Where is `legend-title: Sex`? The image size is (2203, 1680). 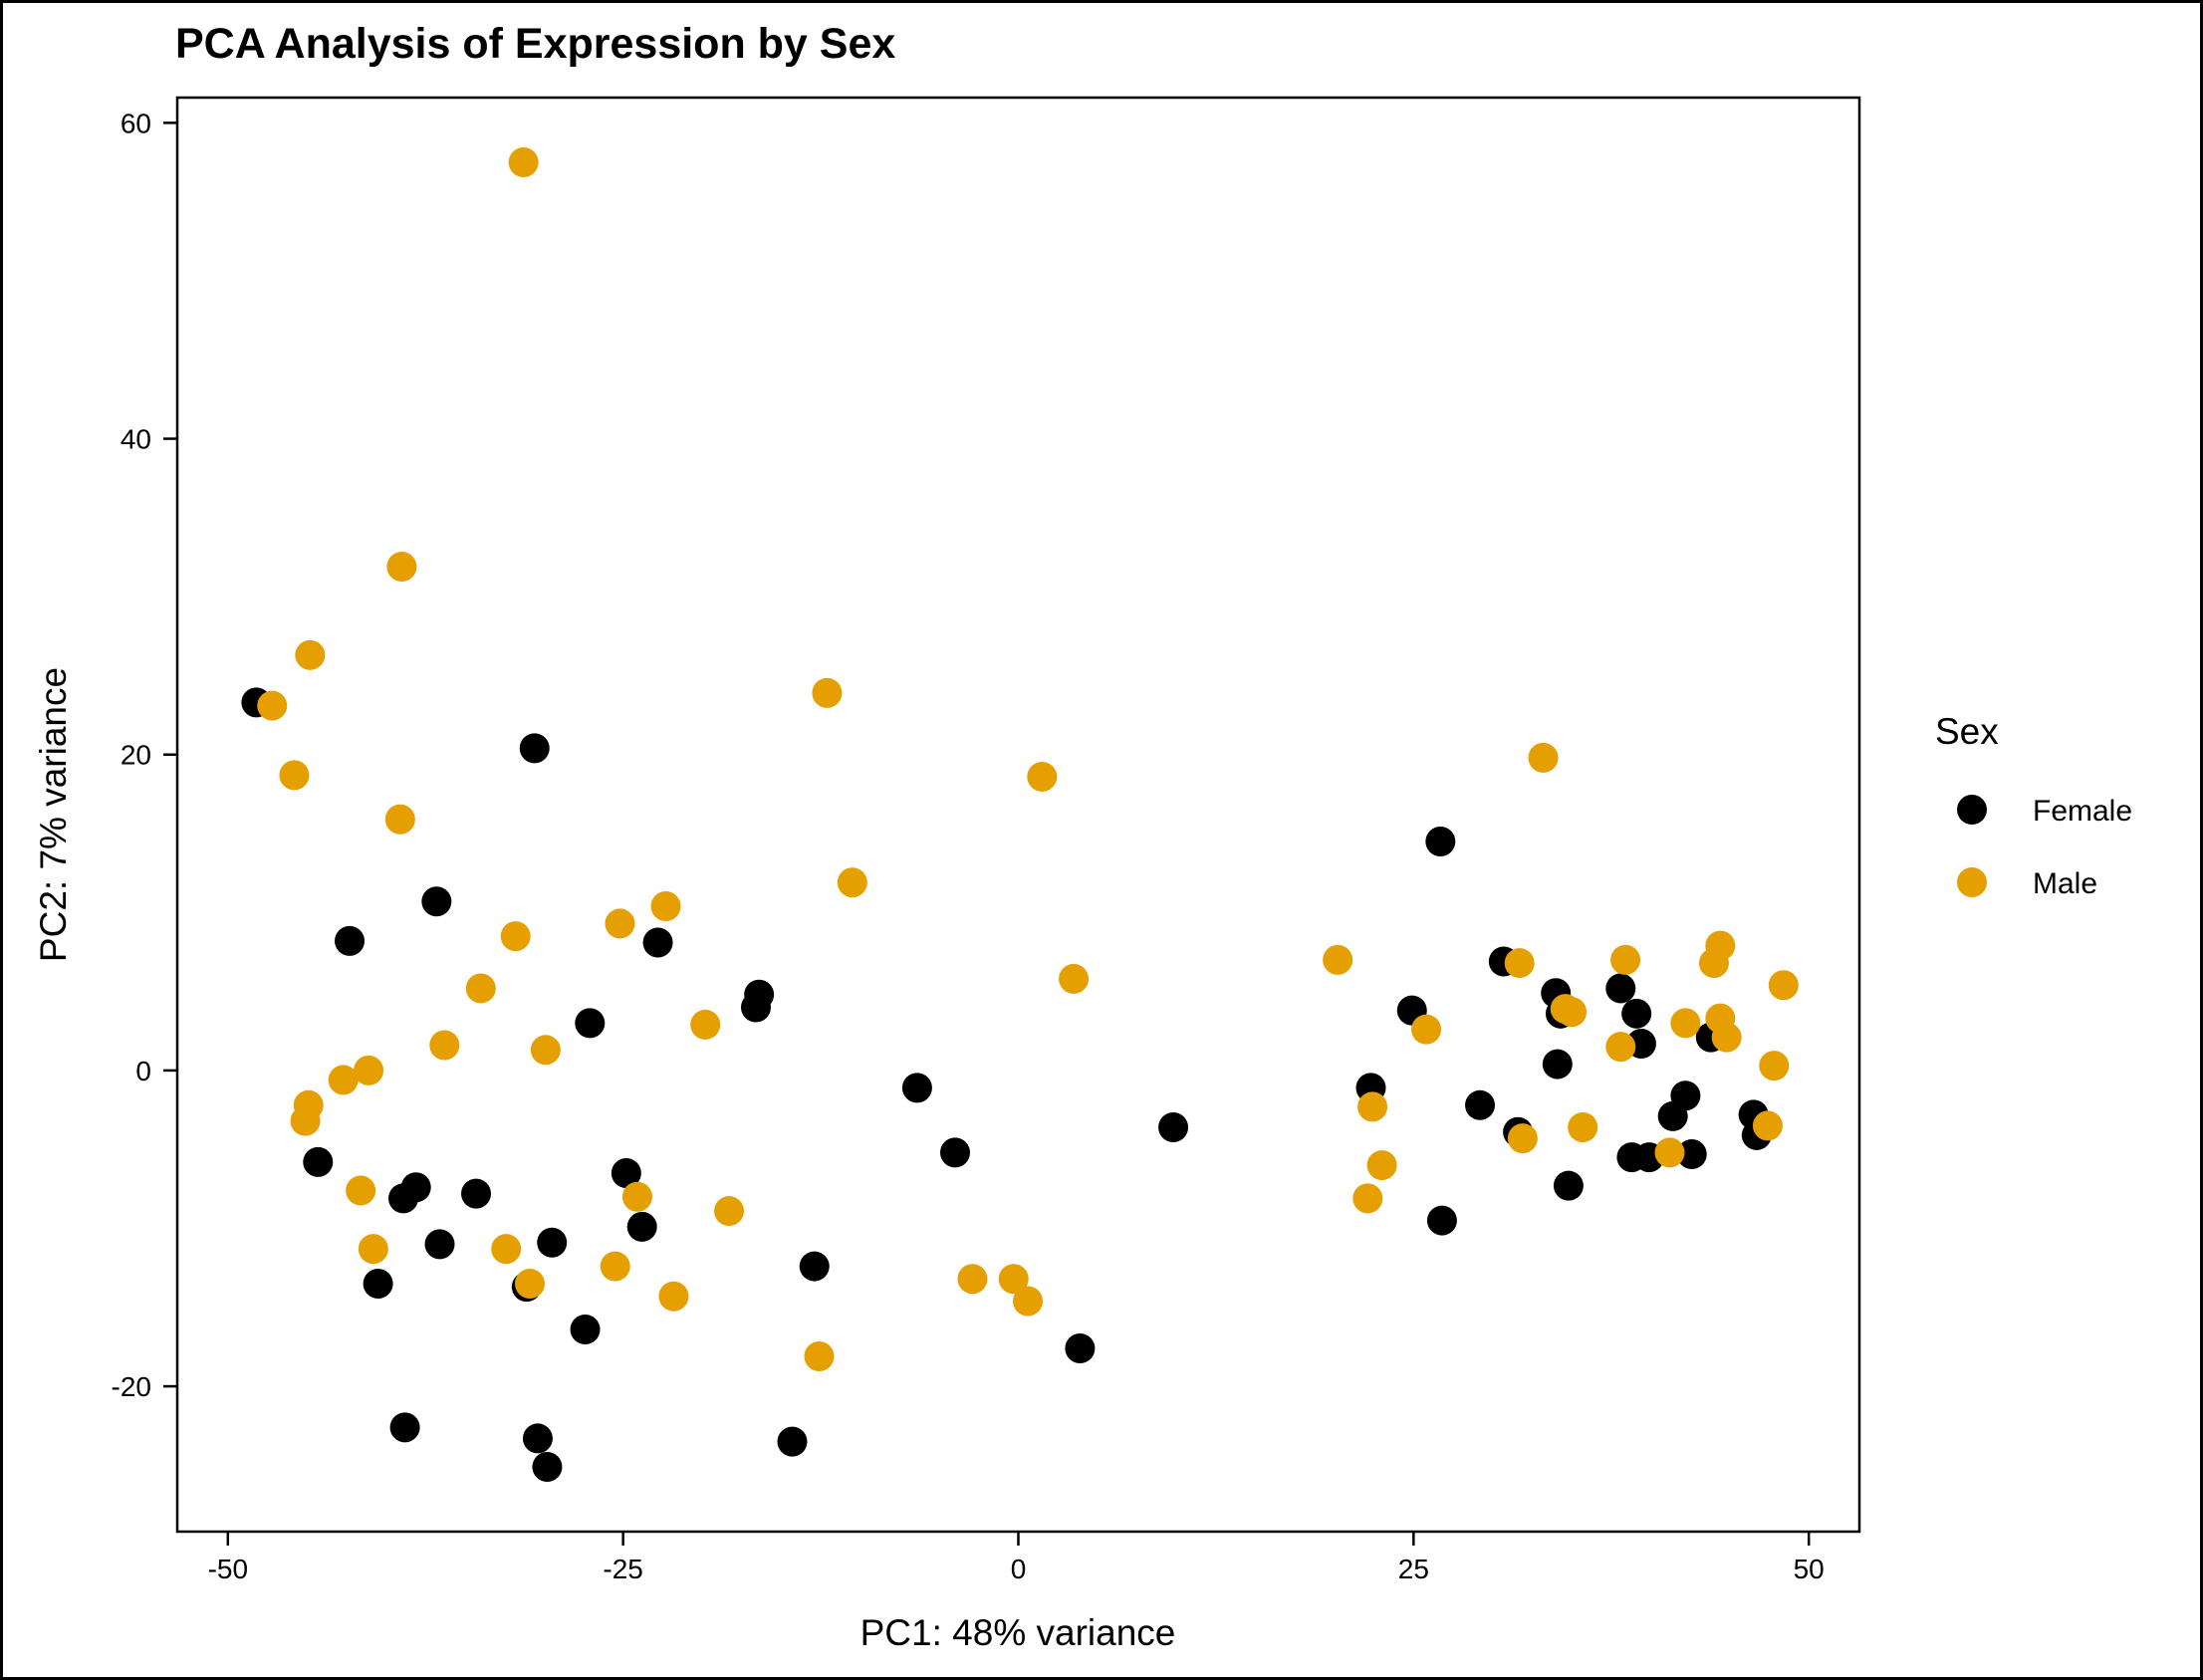 legend-title: Sex is located at coordinates (1967, 731).